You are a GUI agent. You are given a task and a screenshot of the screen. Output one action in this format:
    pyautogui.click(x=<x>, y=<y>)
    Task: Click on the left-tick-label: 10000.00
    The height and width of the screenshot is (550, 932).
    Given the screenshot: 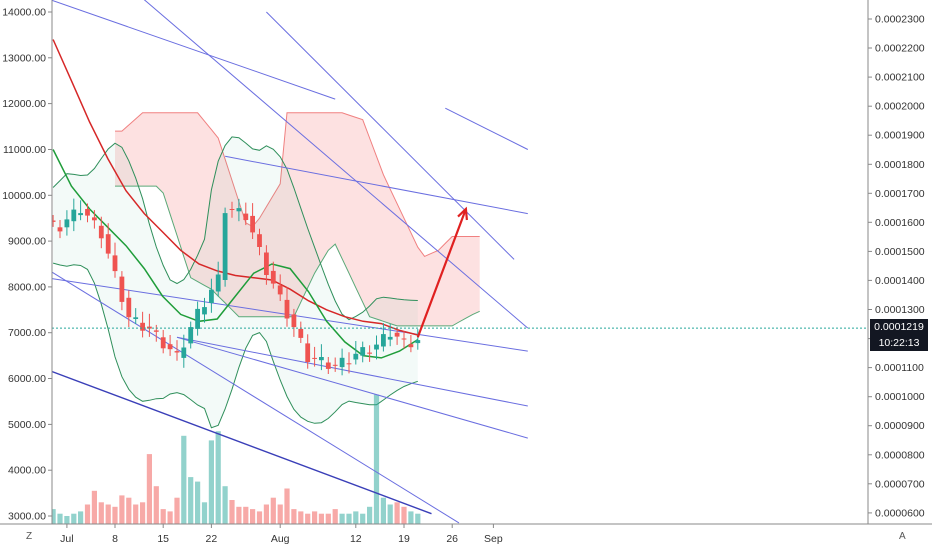 What is the action you would take?
    pyautogui.click(x=24, y=196)
    